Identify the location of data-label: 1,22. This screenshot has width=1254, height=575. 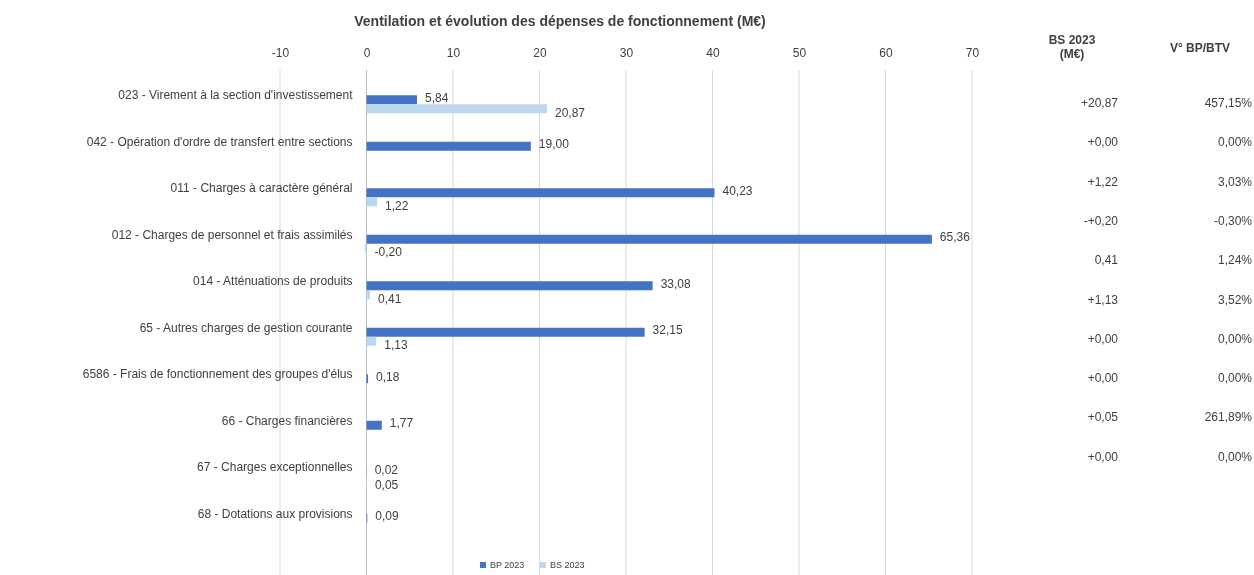
(397, 205).